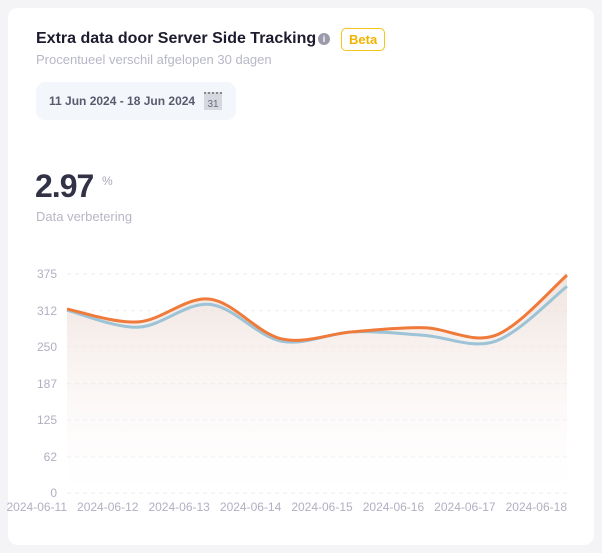  What do you see at coordinates (363, 39) in the screenshot?
I see `beta-badge: Beta` at bounding box center [363, 39].